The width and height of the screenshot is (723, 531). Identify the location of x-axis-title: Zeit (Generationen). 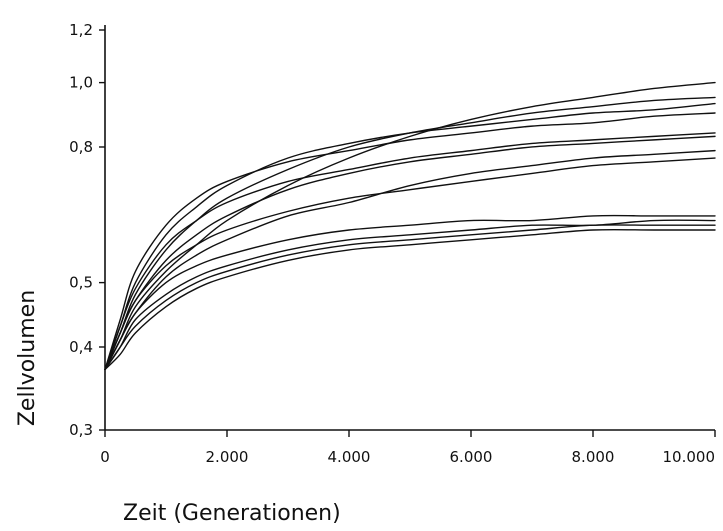
(232, 513).